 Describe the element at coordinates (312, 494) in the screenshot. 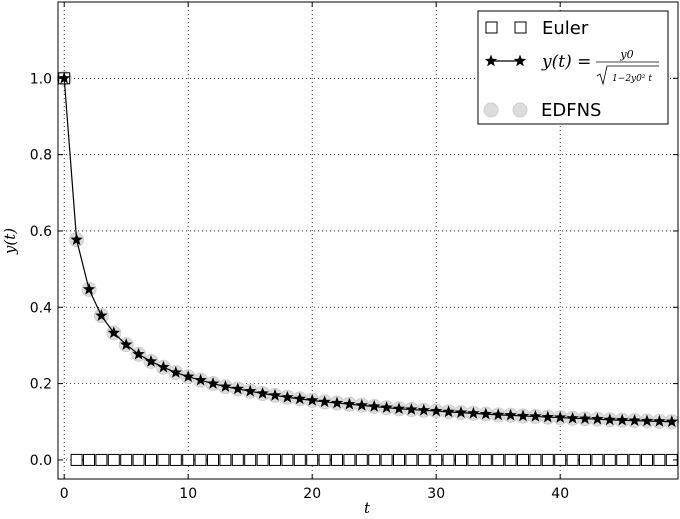

I see `x-tick-label: 20` at that location.